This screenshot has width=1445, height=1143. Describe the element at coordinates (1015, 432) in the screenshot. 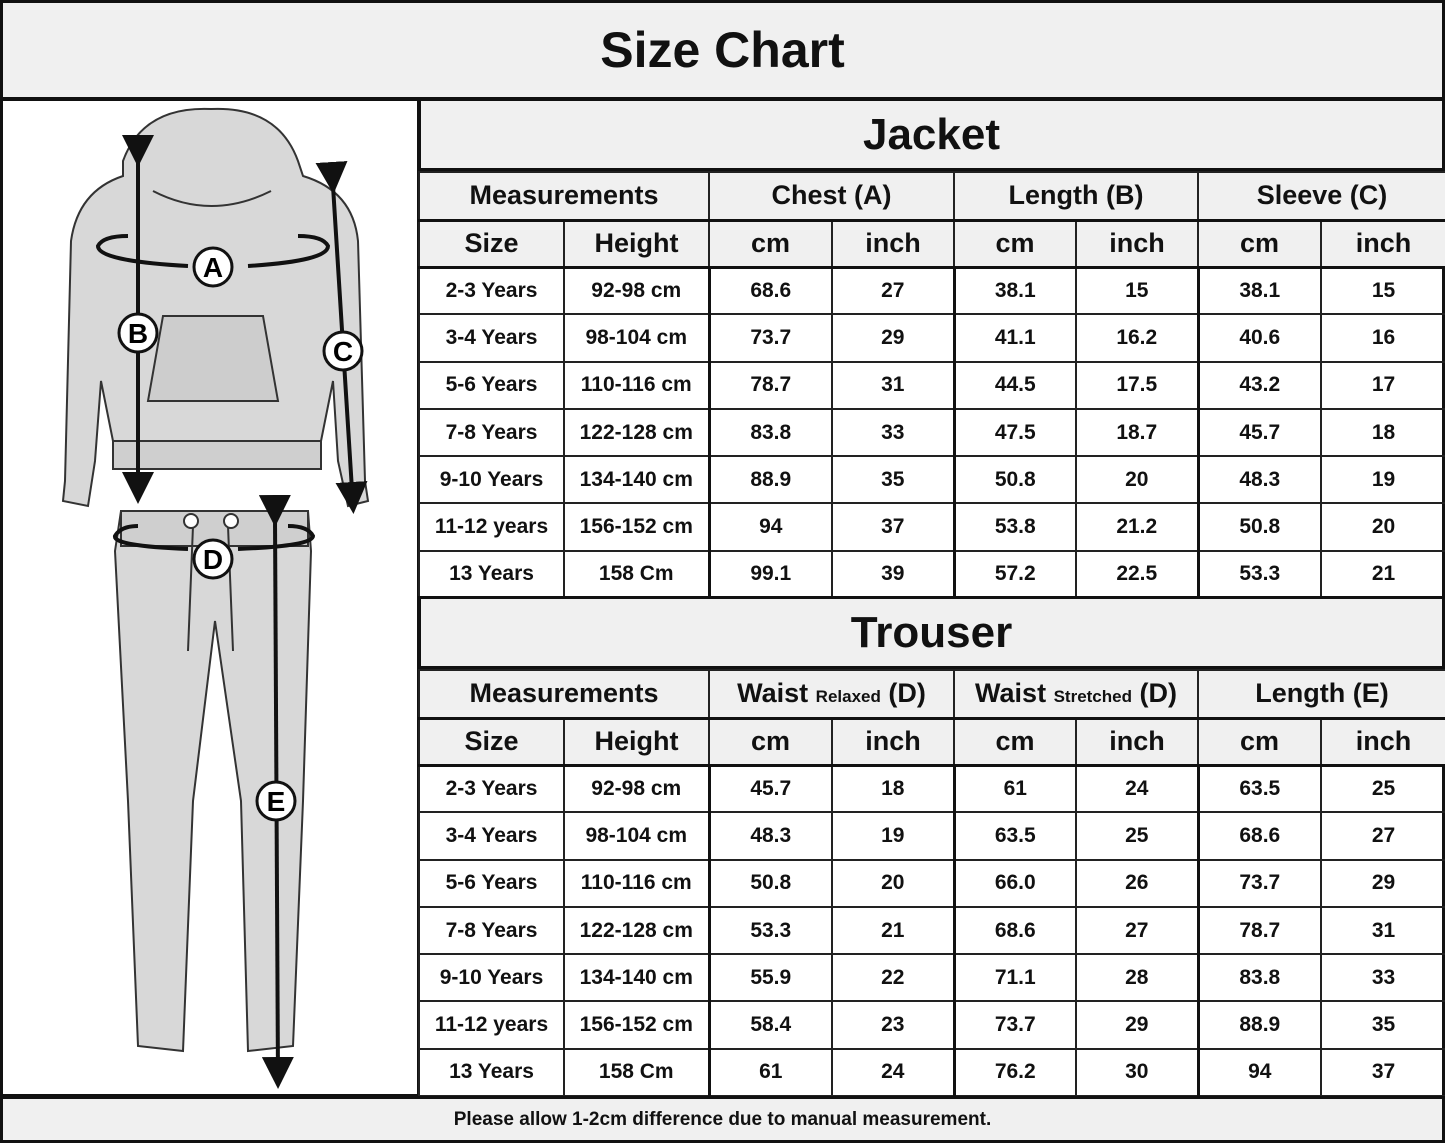

I see `table-cell: 47.5` at that location.